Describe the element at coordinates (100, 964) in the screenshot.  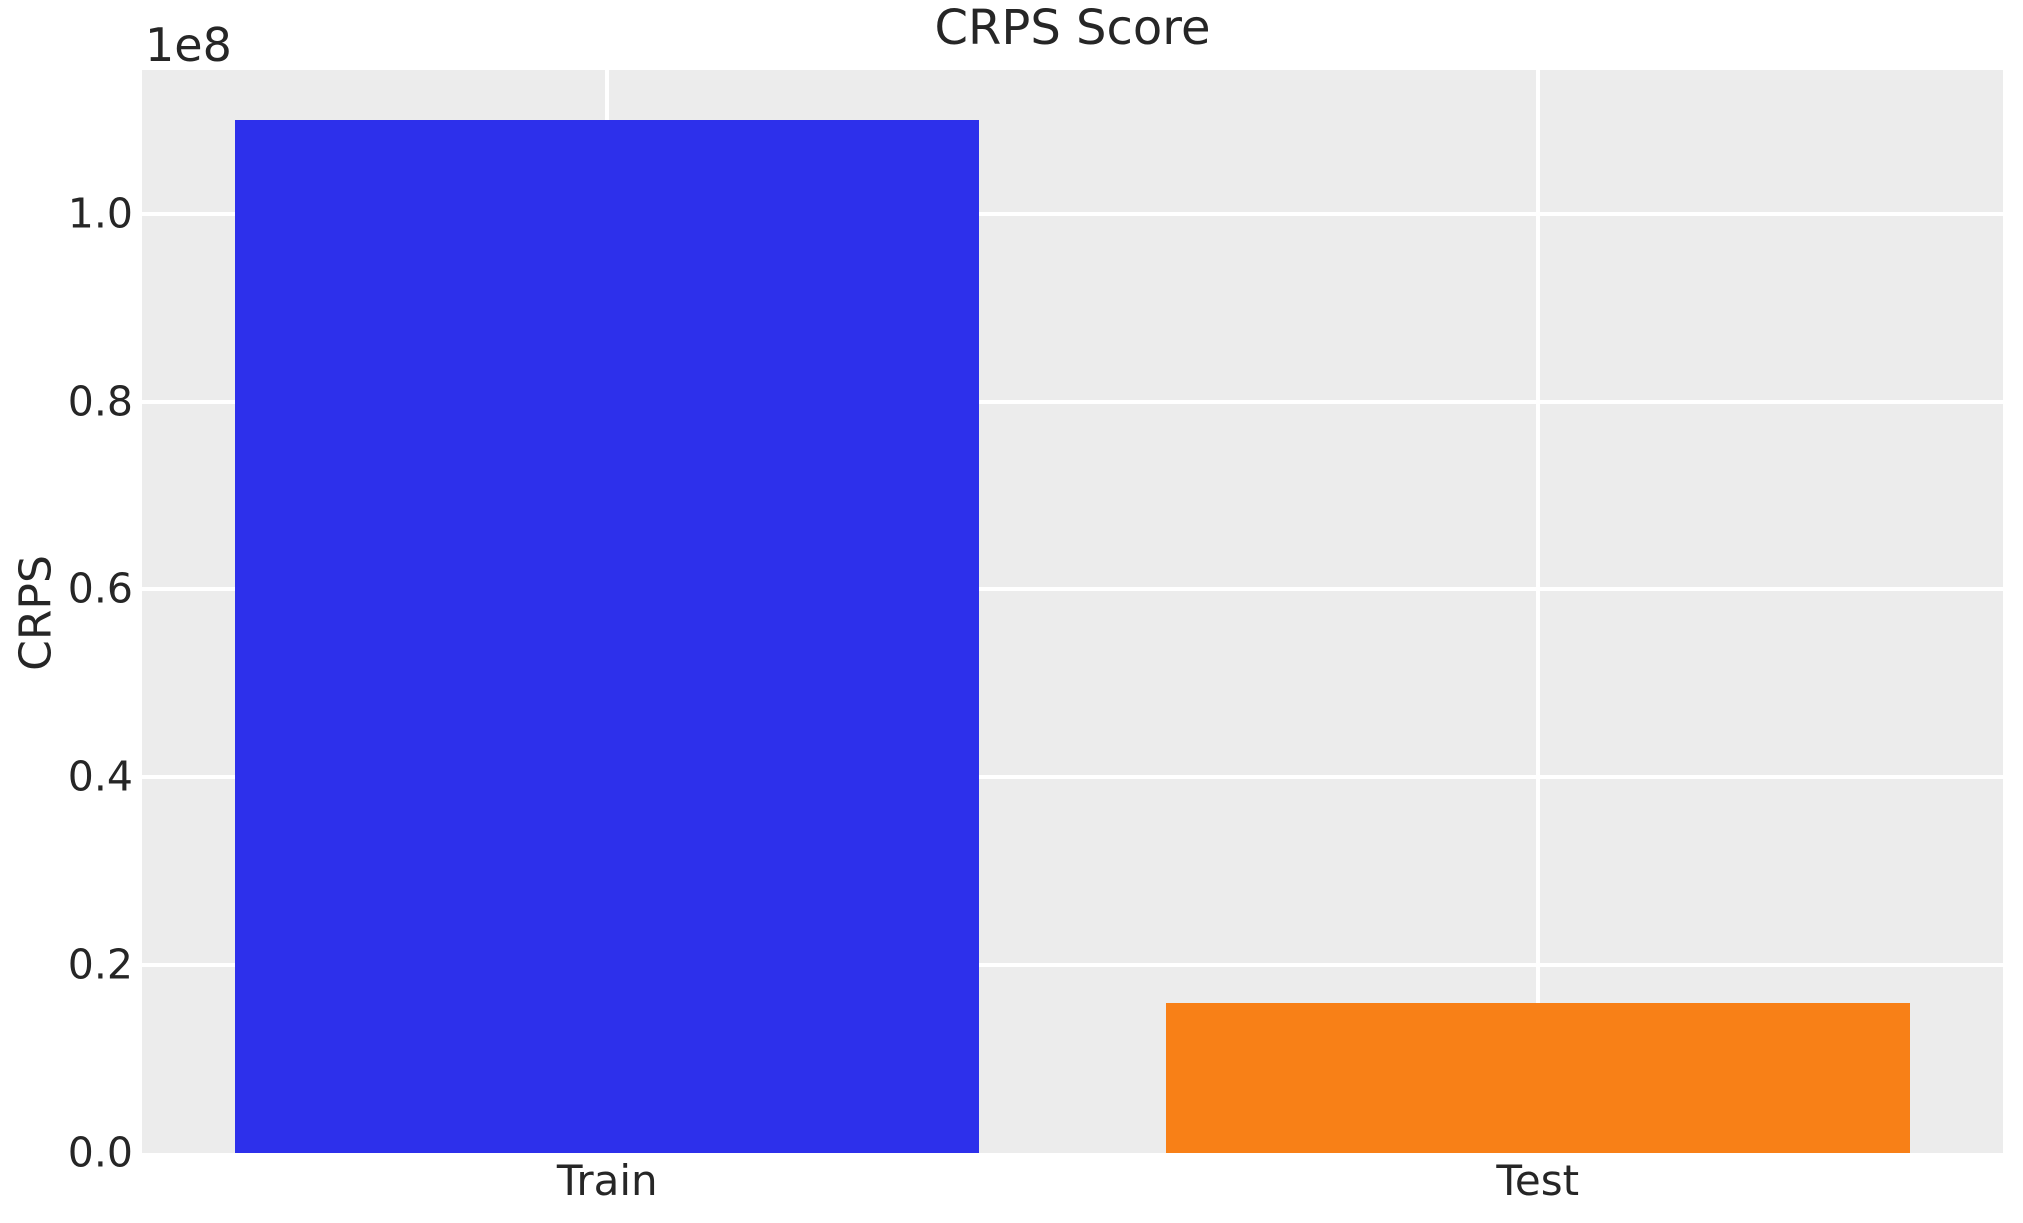
I see `y-tick-label-0.2: 0.2` at that location.